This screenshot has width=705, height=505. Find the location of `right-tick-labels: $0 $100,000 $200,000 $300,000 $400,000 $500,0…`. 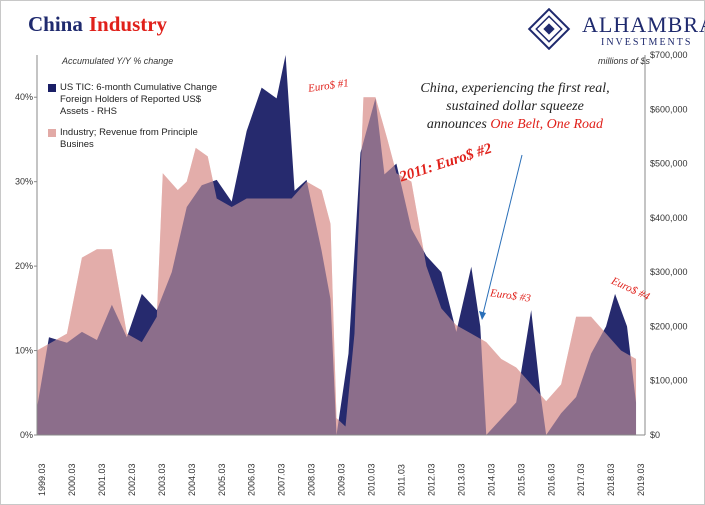

right-tick-labels: $0 $100,000 $200,000 $300,000 $400,000 $500,0… is located at coordinates (669, 245).